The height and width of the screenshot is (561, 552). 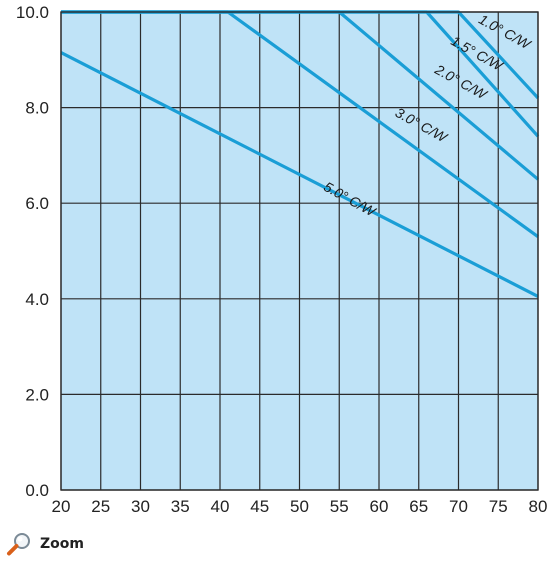 What do you see at coordinates (62, 544) in the screenshot?
I see `zoom-label: Zoom` at bounding box center [62, 544].